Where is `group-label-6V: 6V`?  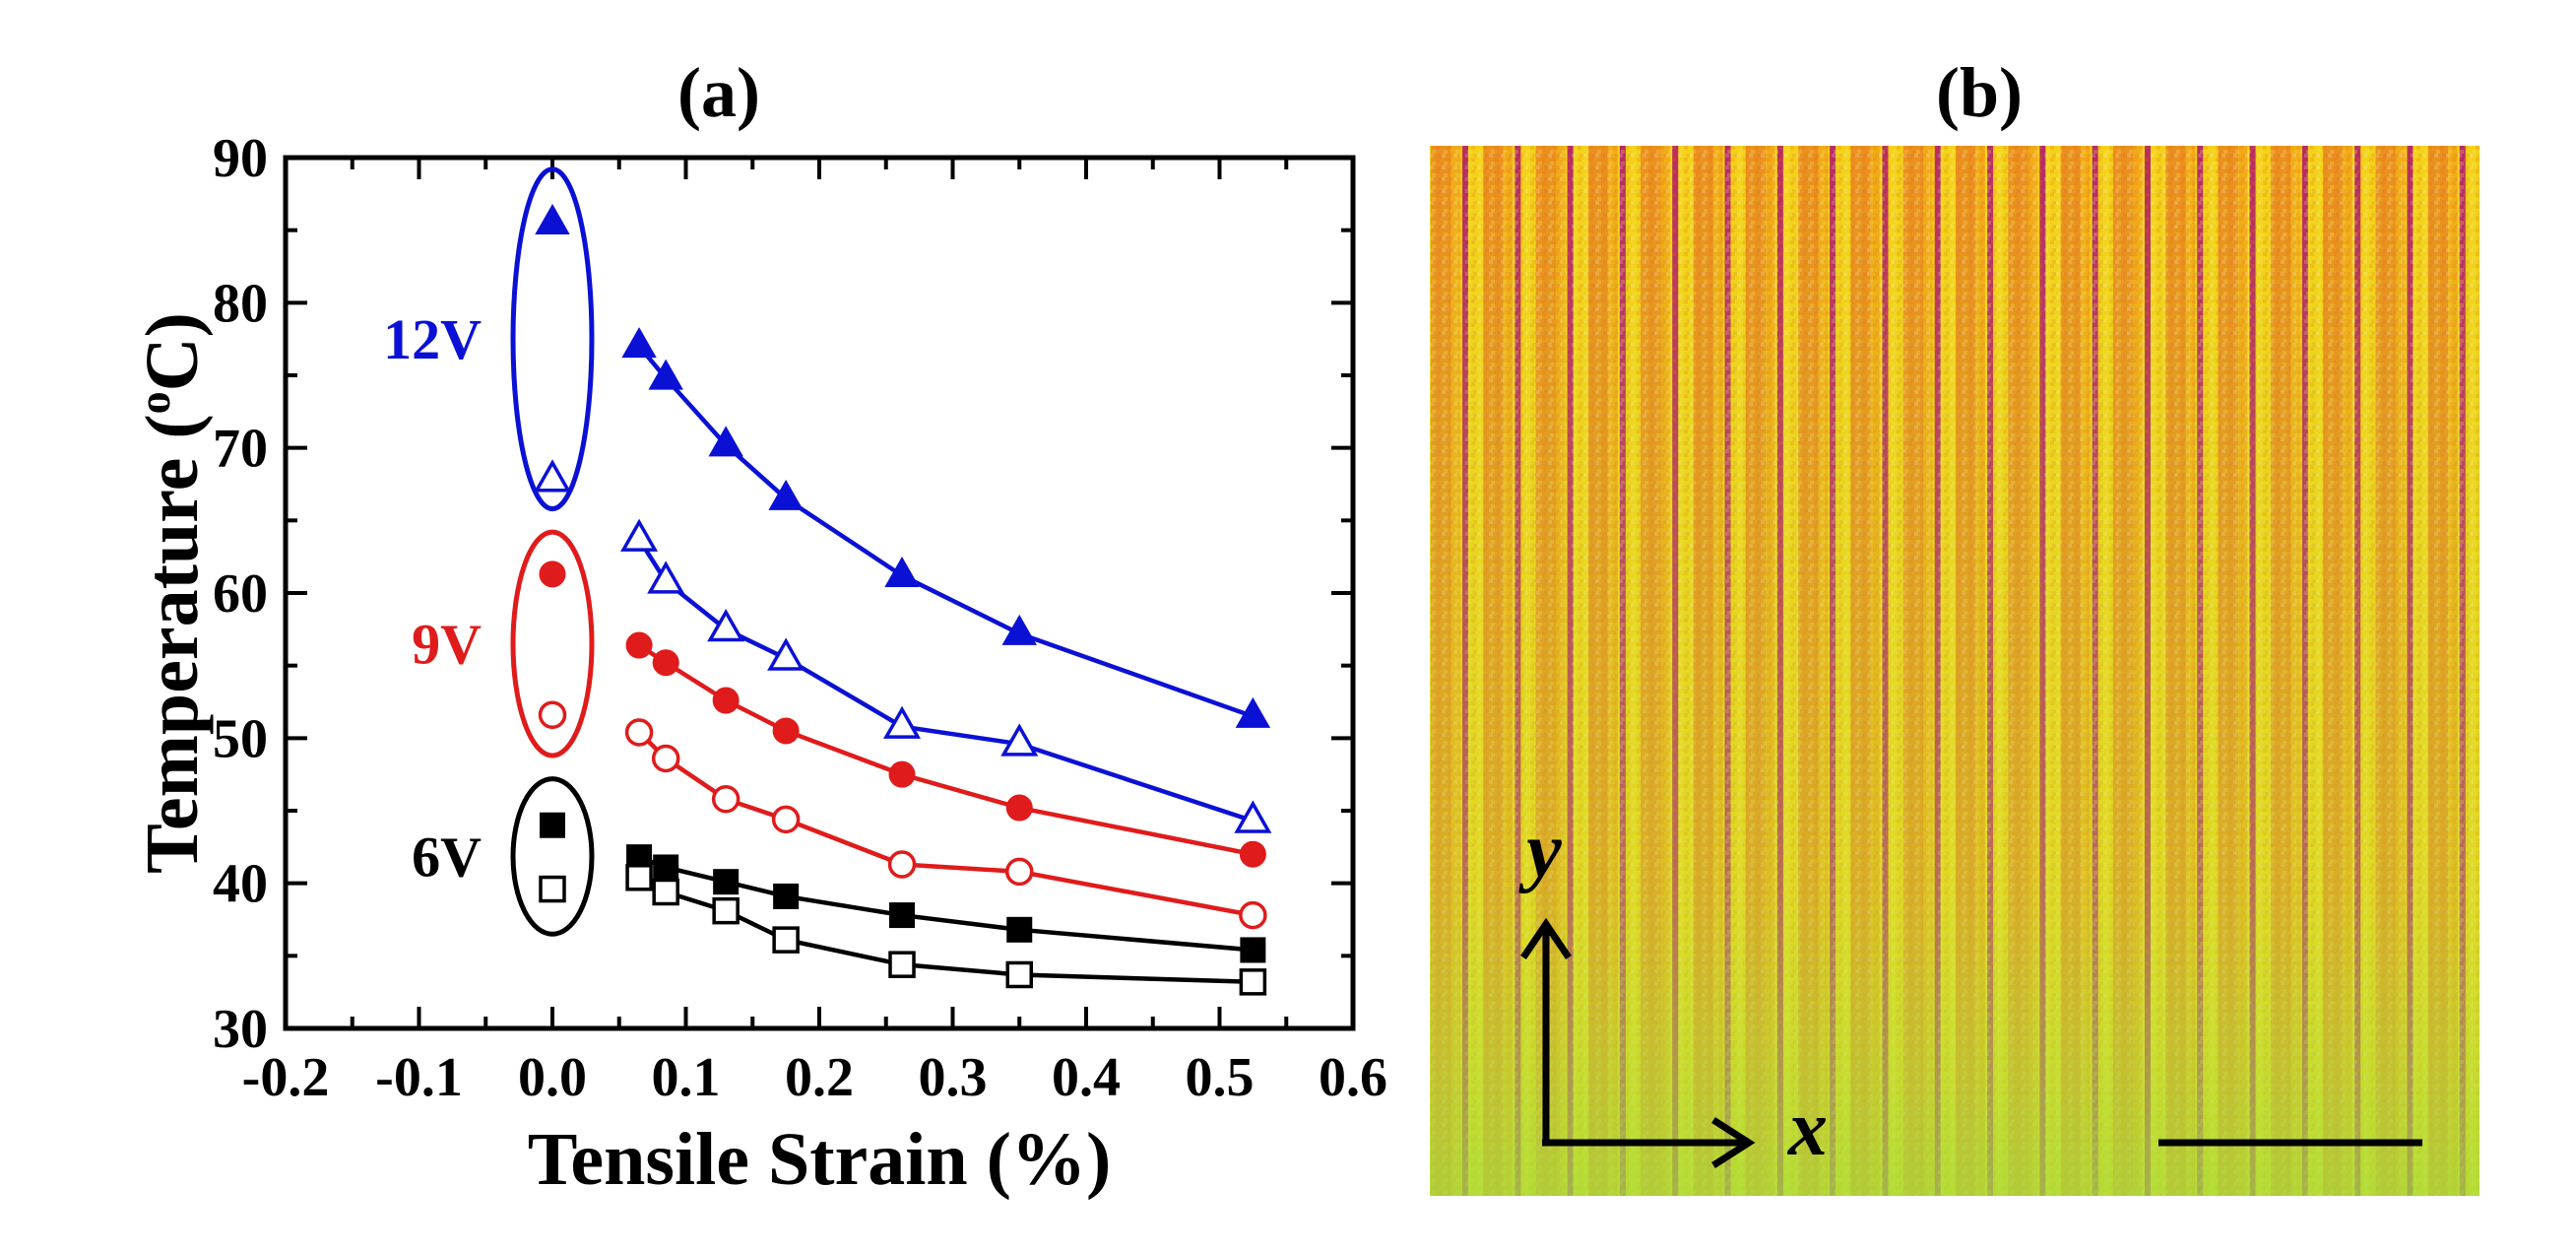
group-label-6V: 6V is located at coordinates (447, 856).